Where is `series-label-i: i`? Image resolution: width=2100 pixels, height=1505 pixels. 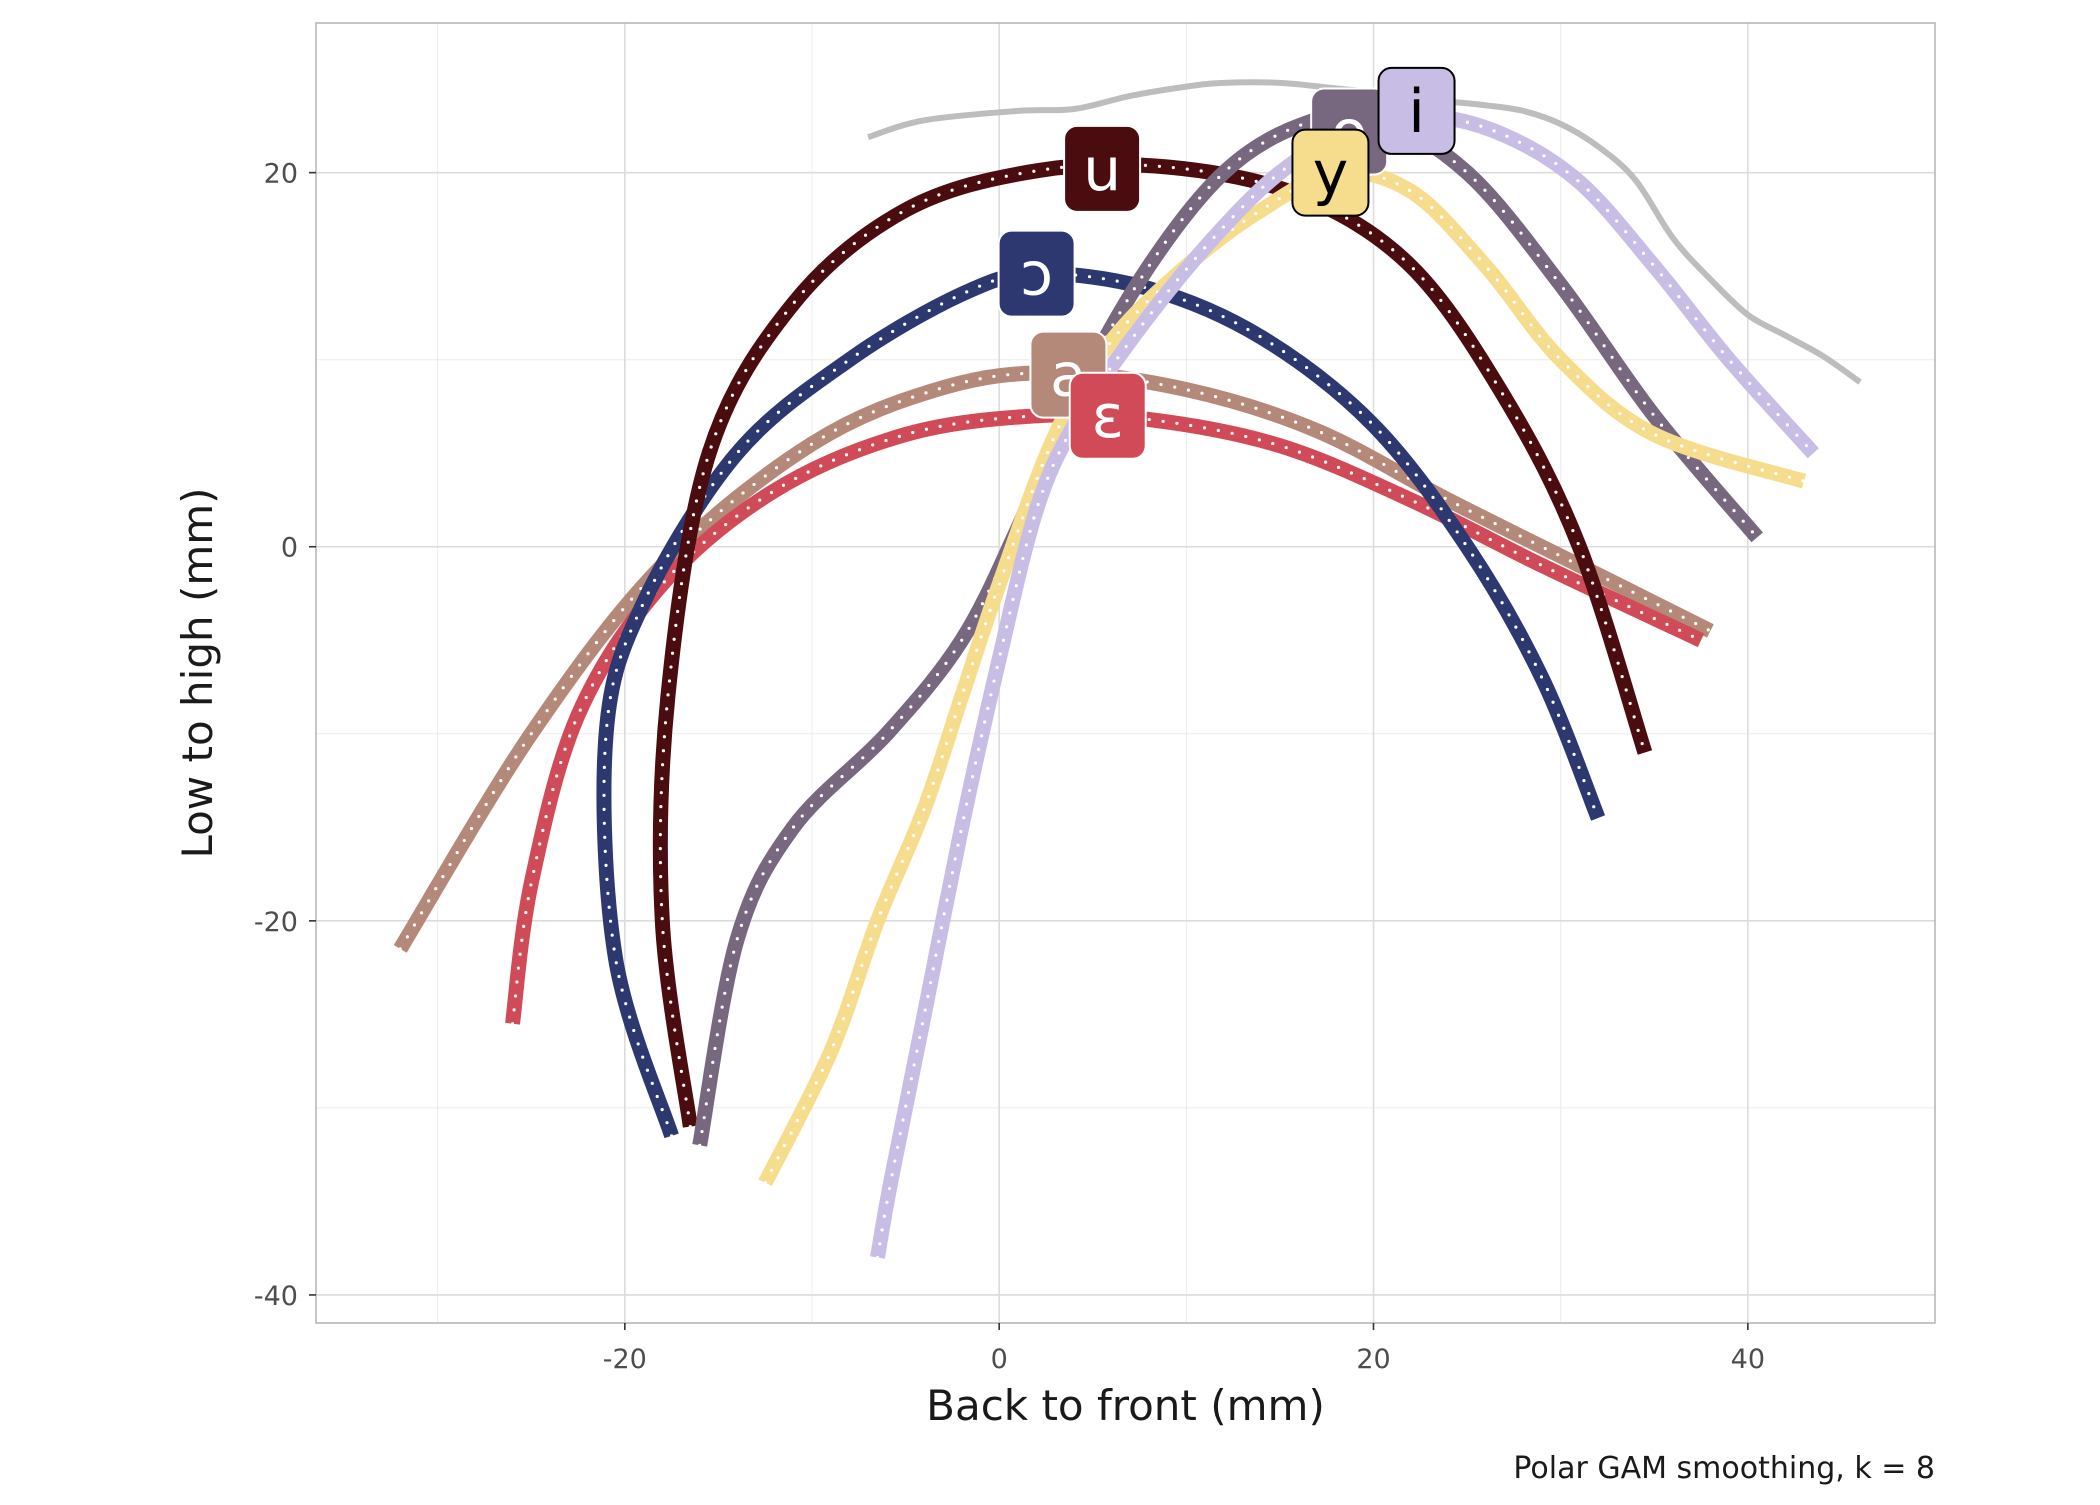 series-label-i: i is located at coordinates (1416, 110).